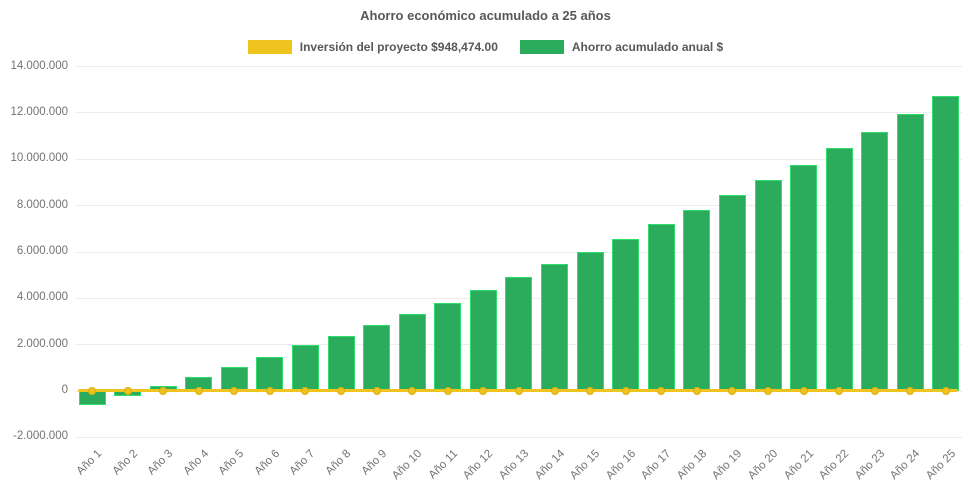  Describe the element at coordinates (64, 390) in the screenshot. I see `y-axis-label: 0` at that location.